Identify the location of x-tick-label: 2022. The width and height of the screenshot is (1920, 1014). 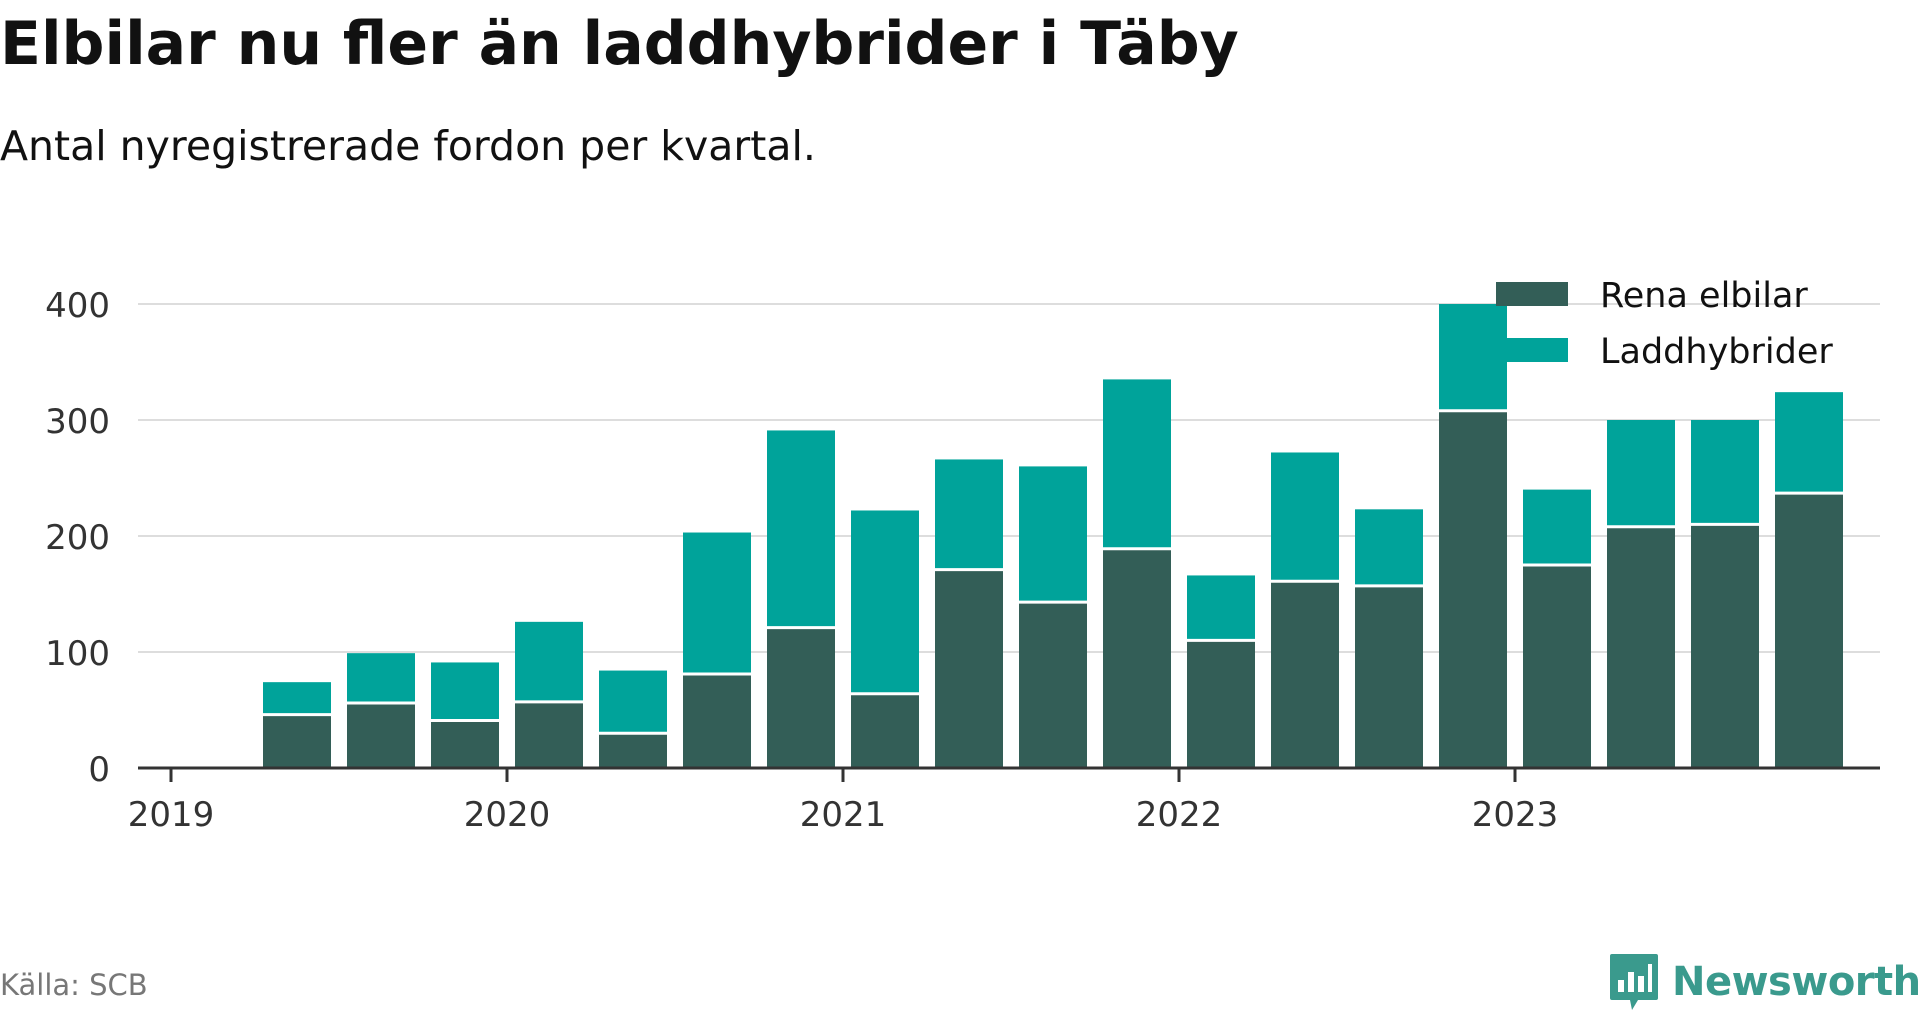
(1179, 815).